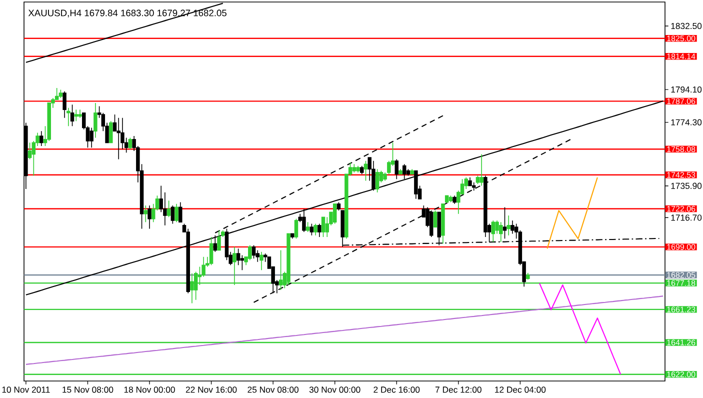 The width and height of the screenshot is (703, 398). What do you see at coordinates (681, 149) in the screenshot?
I see `ref-line-label: 1758.08` at bounding box center [681, 149].